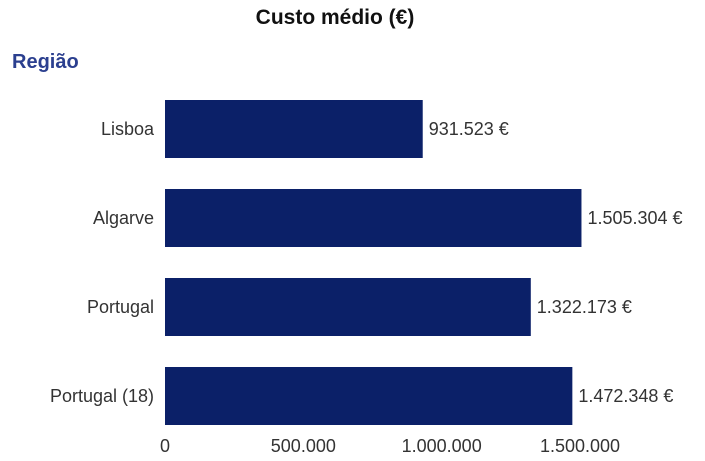 This screenshot has width=705, height=461. Describe the element at coordinates (469, 129) in the screenshot. I see `value-label: 931.523 €` at that location.